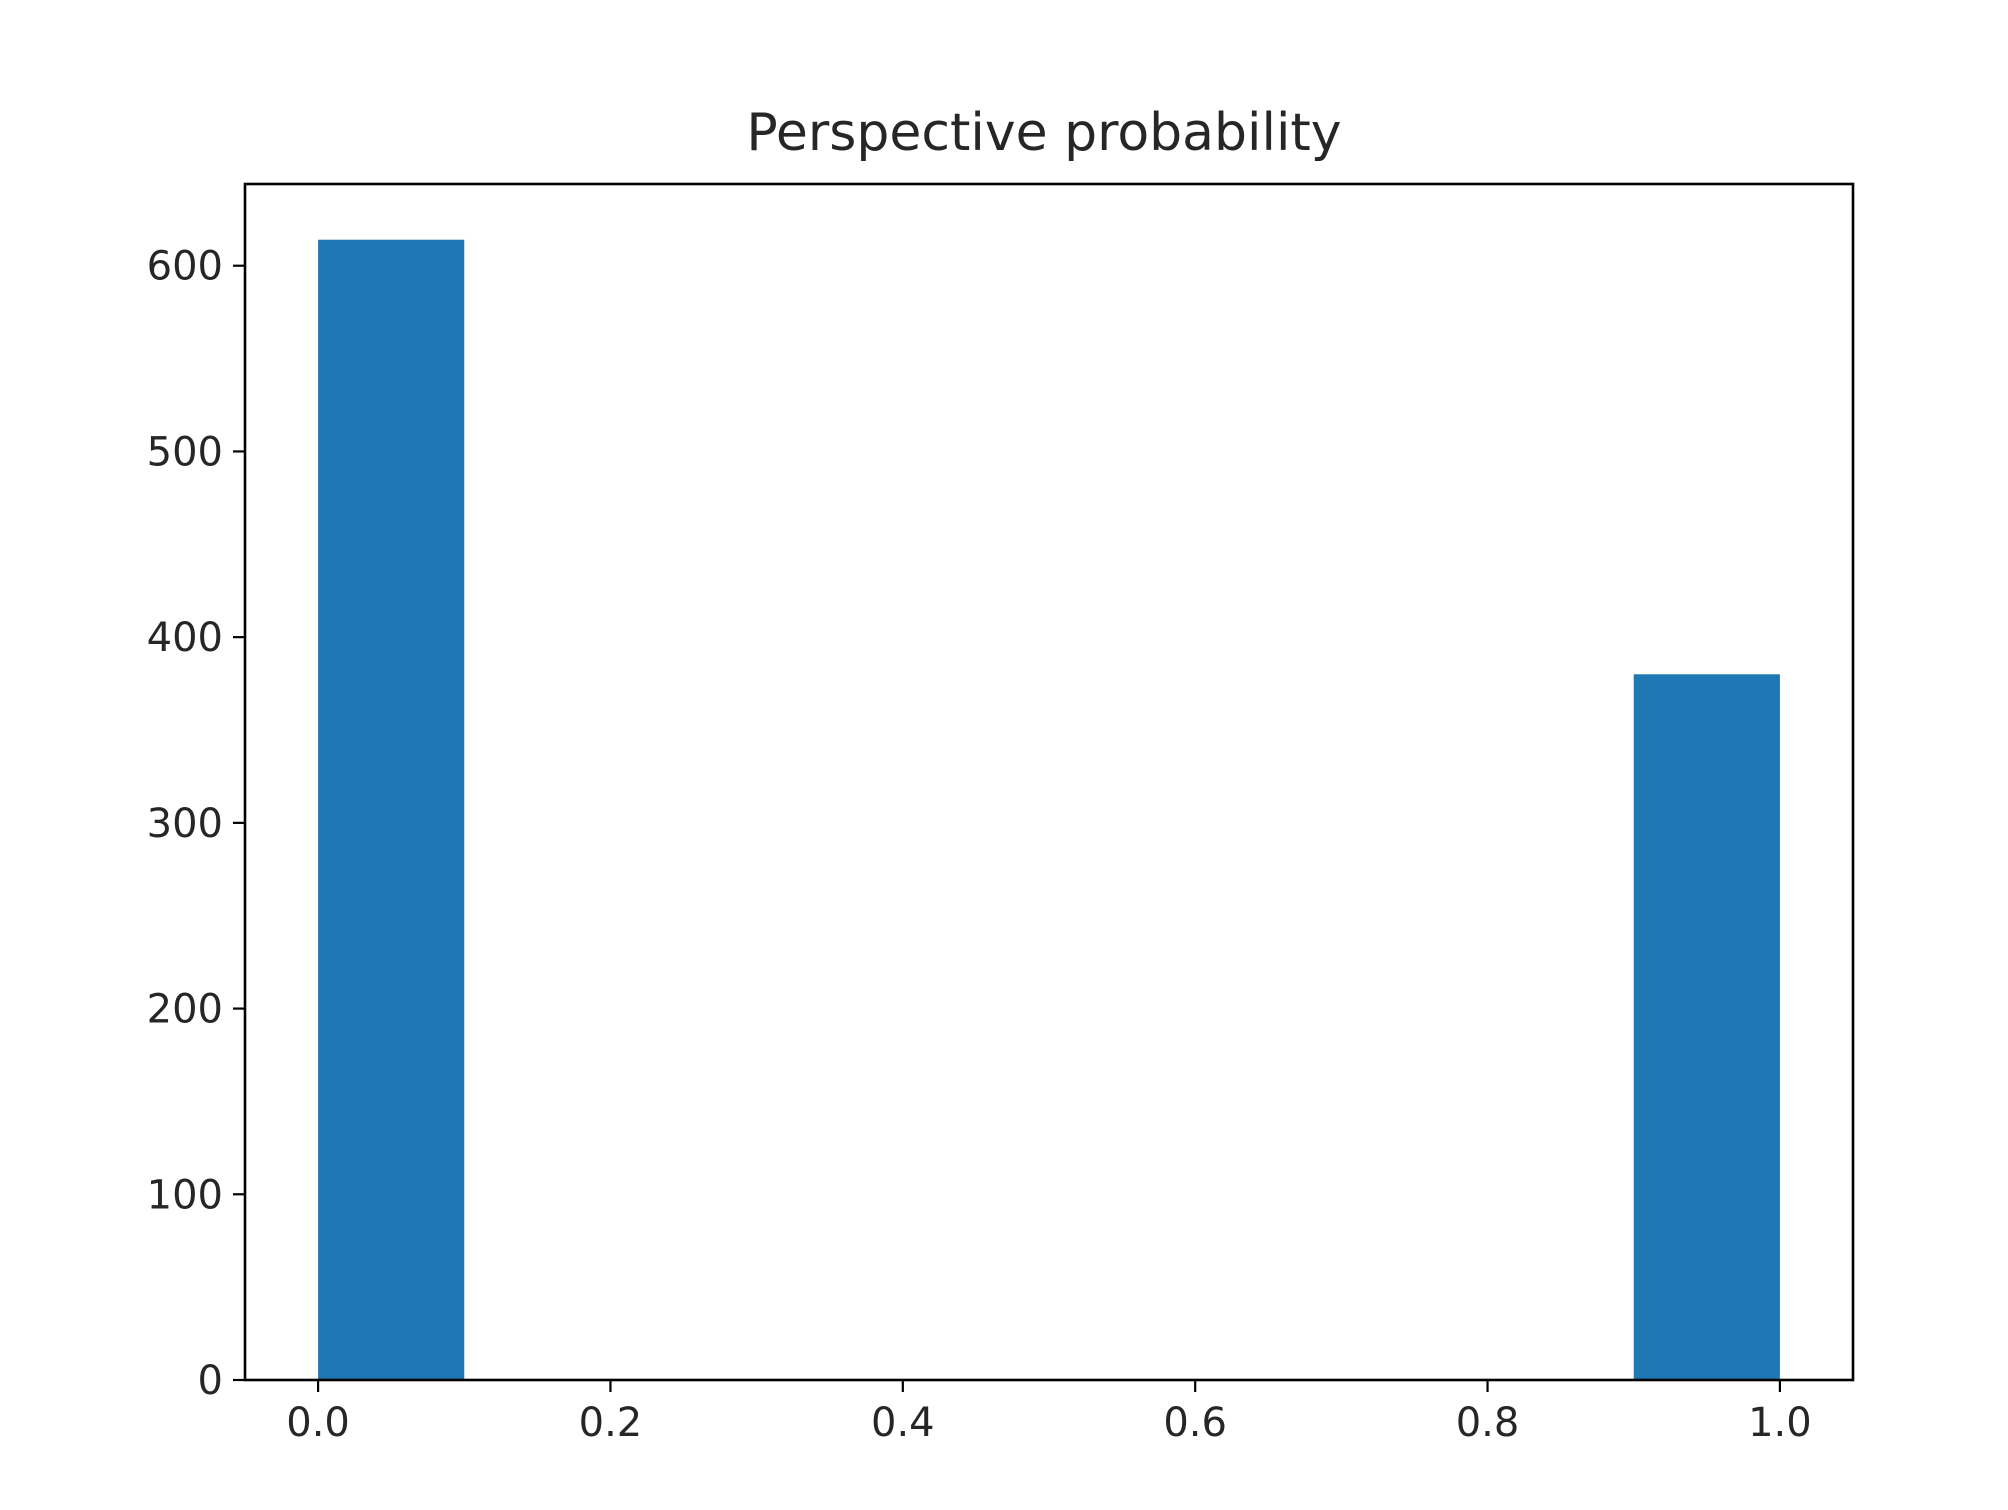 This screenshot has width=2008, height=1510. What do you see at coordinates (185, 638) in the screenshot?
I see `y-tick-label: 400` at bounding box center [185, 638].